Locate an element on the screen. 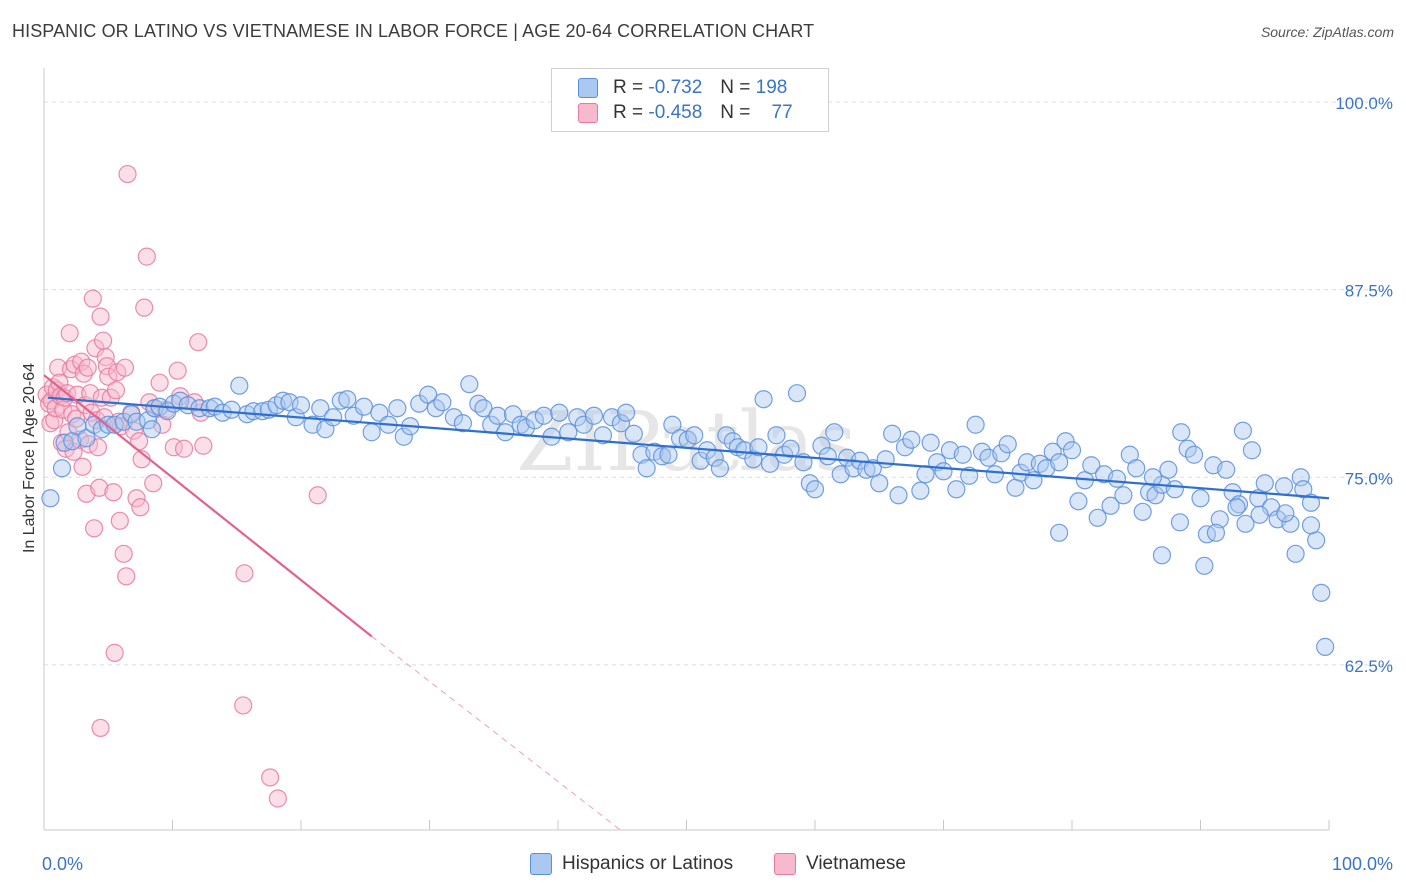 Image resolution: width=1406 pixels, height=892 pixels. watermark-text: ZIPatlas is located at coordinates (687, 442).